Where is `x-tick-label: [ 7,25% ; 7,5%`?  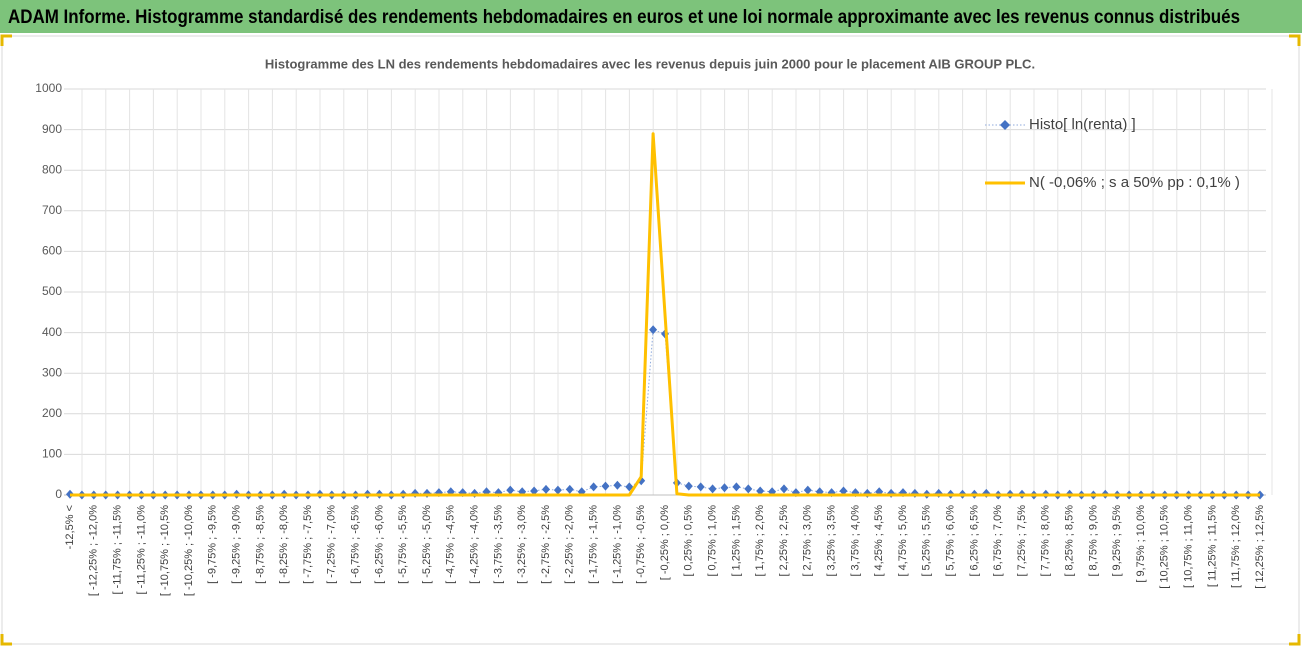
x-tick-label: [ 7,25% ; 7,5% is located at coordinates (1022, 541).